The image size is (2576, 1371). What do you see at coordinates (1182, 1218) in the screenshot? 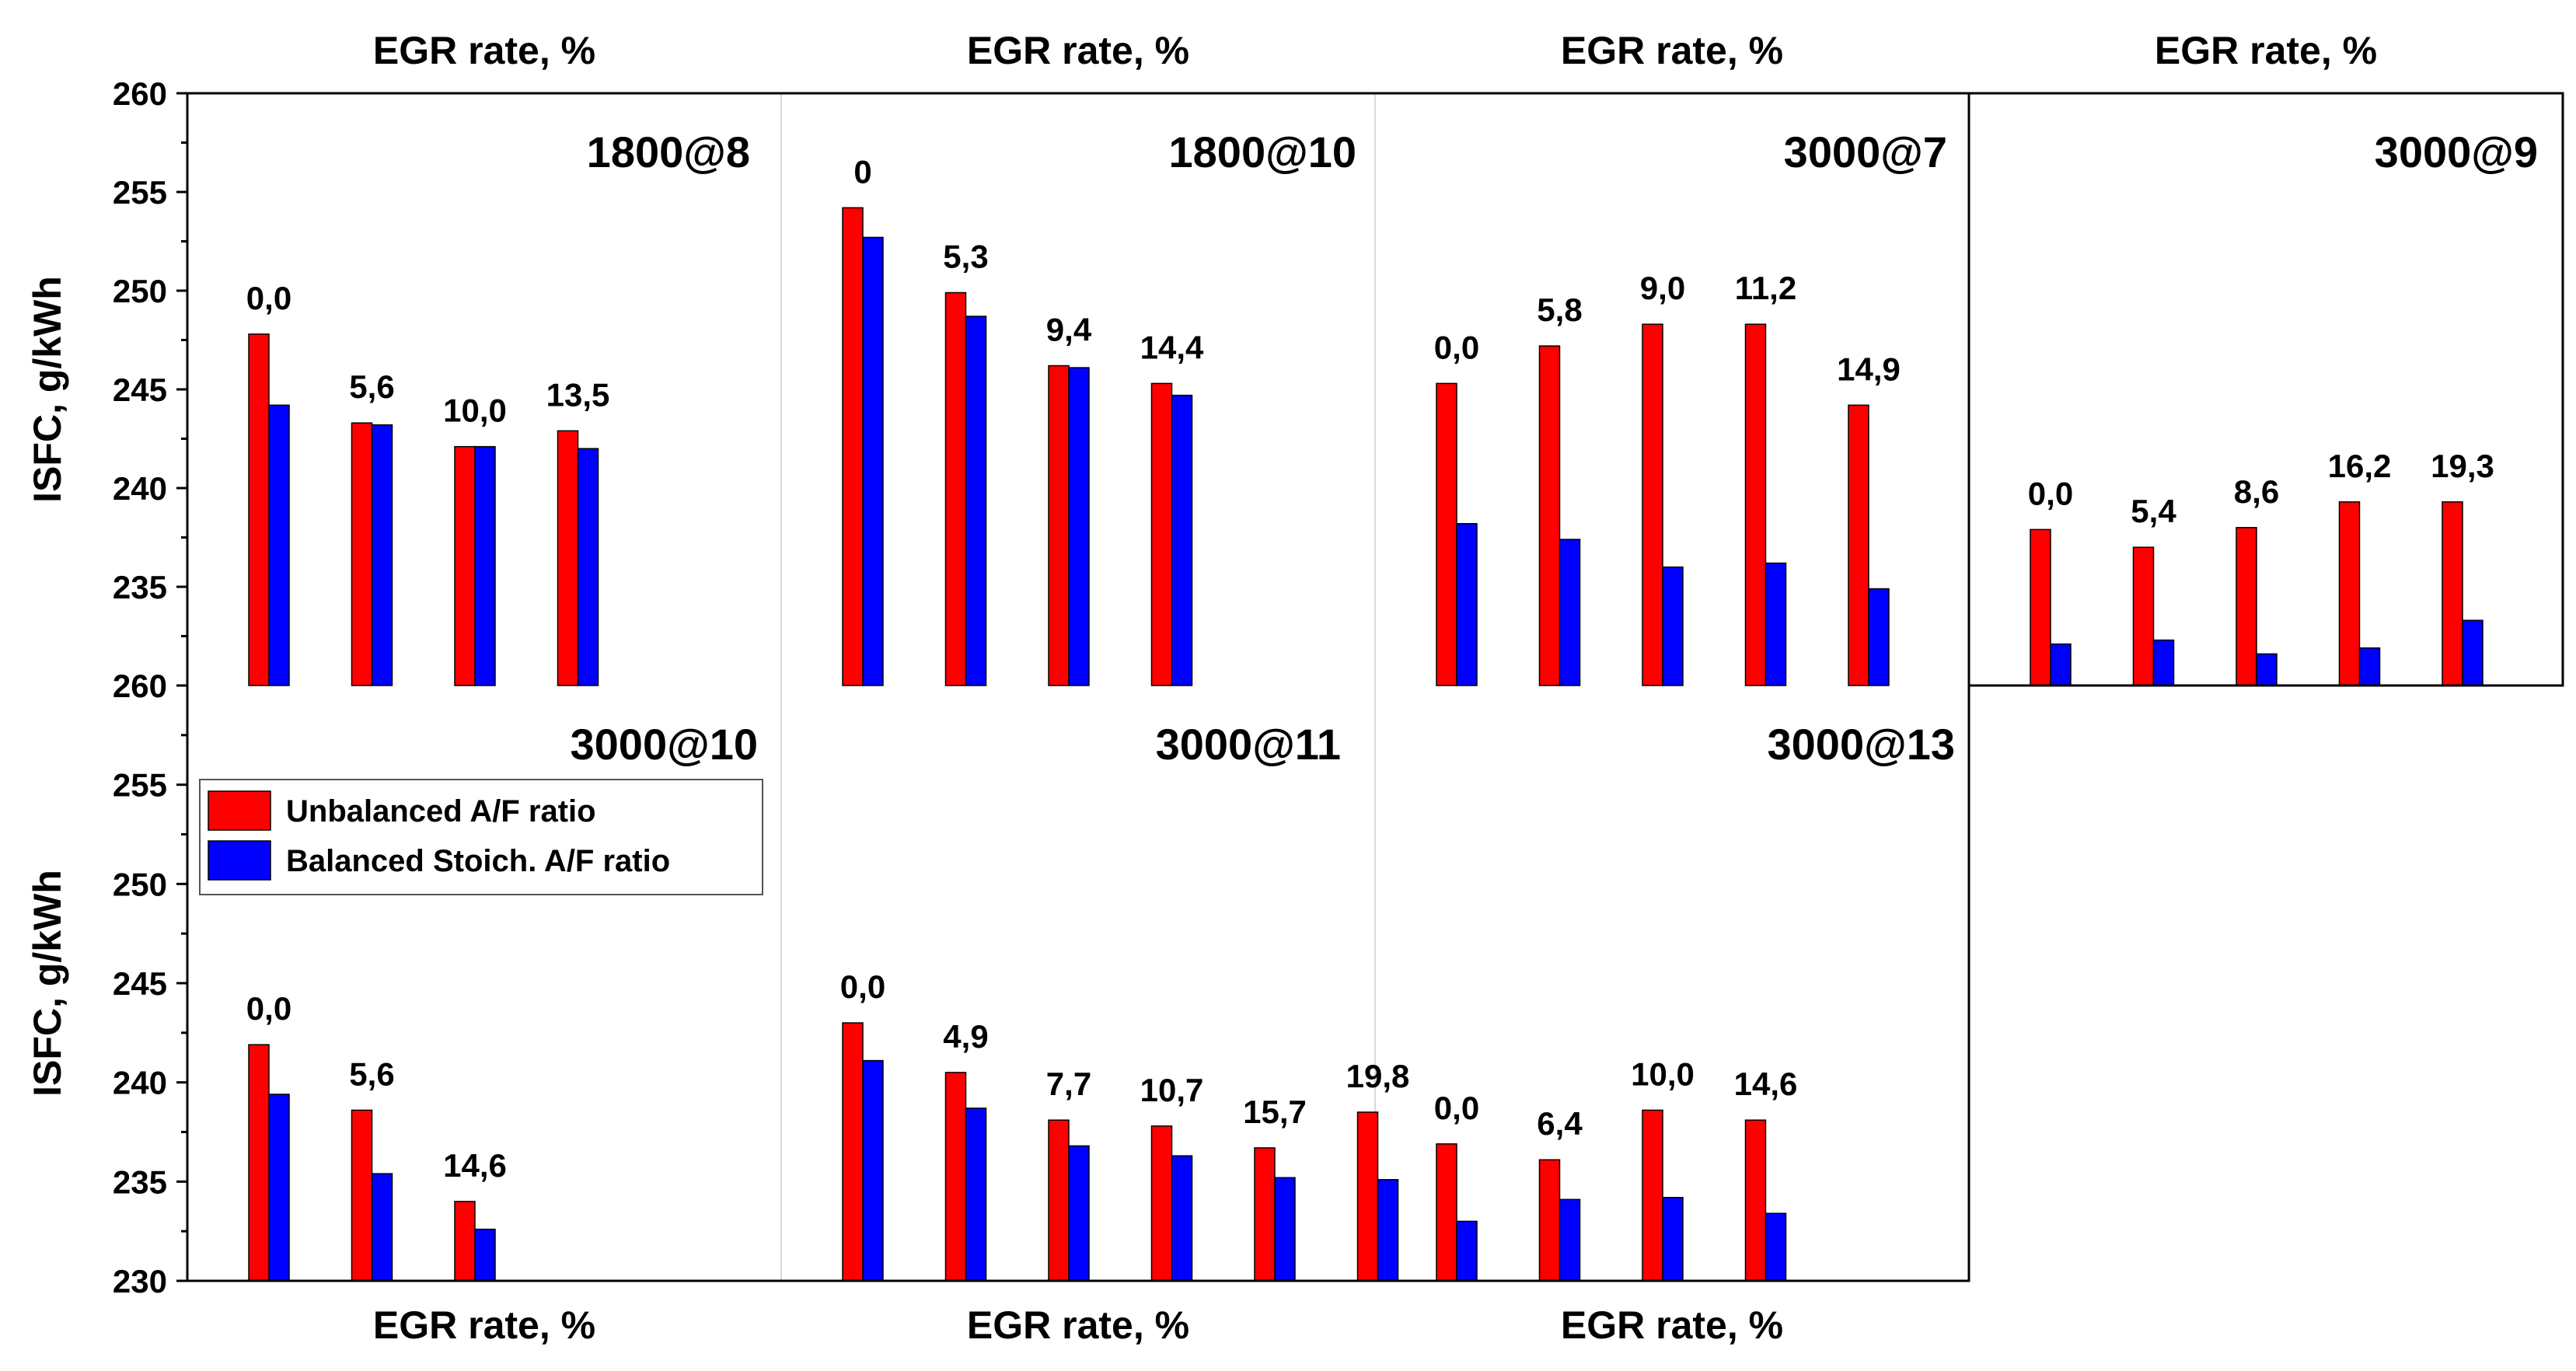
I see `balanced-bar-3000@11-3` at bounding box center [1182, 1218].